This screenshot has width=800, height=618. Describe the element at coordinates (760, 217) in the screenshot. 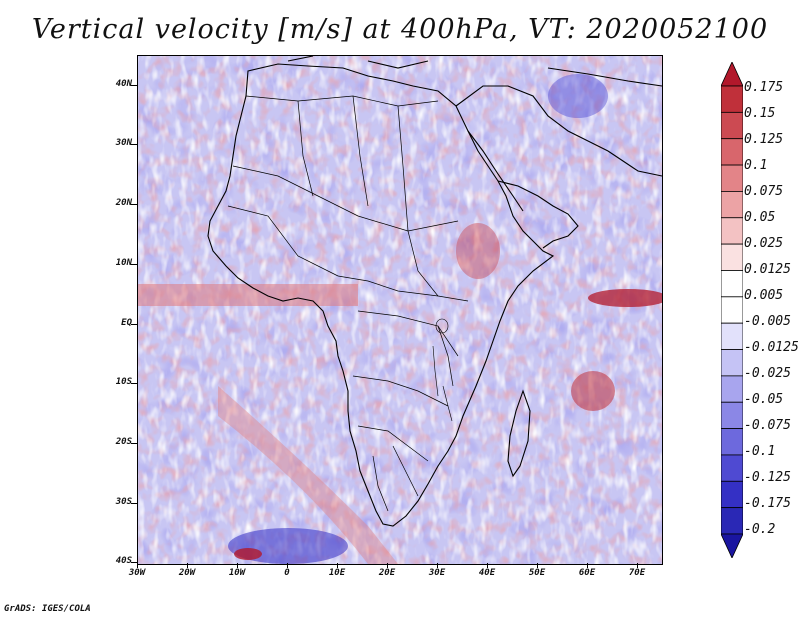

I see `colorbar-label-0.05: 0.05` at that location.